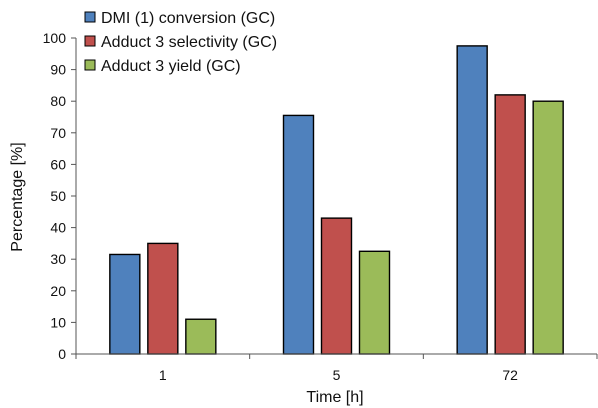 This screenshot has height=408, width=598. Describe the element at coordinates (334, 397) in the screenshot. I see `x-axis-title: Time [h]` at that location.